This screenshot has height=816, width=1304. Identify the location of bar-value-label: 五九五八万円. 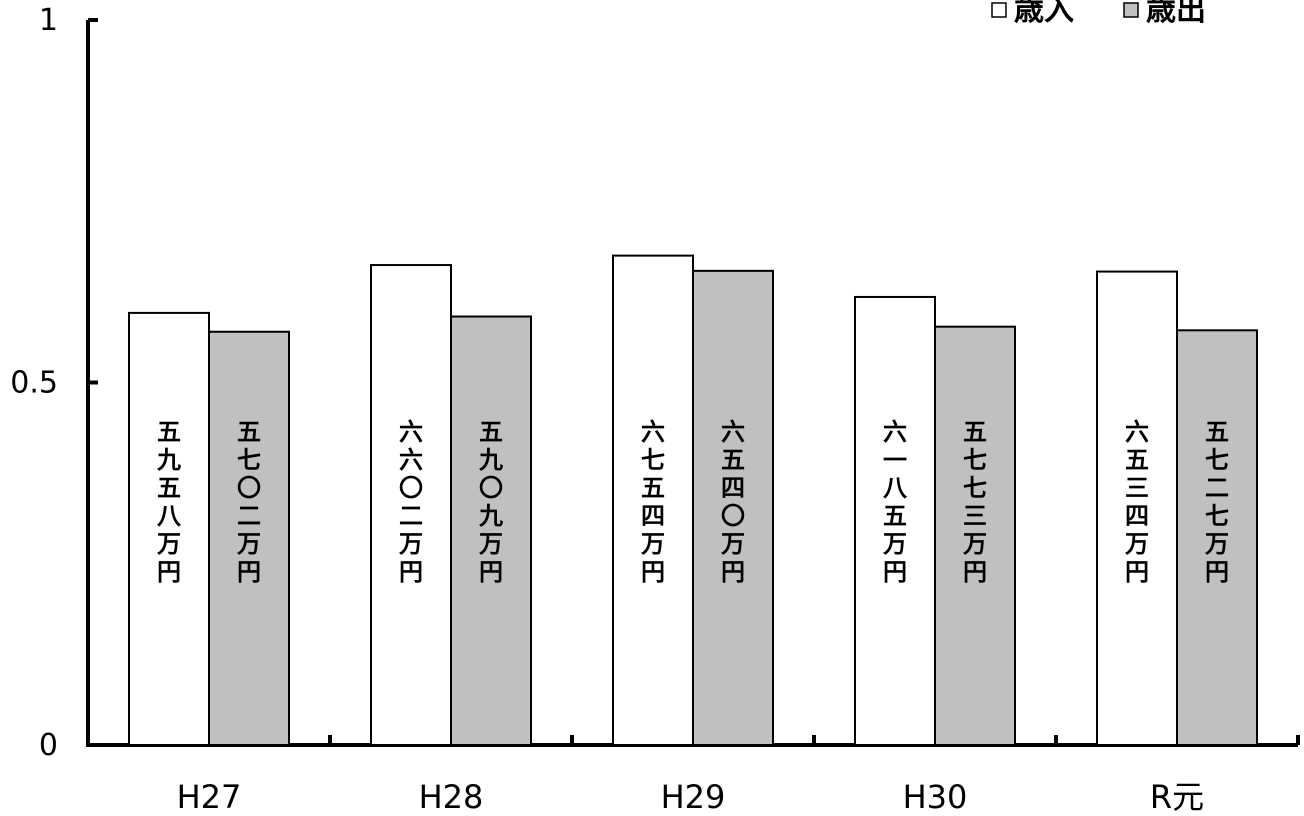
(169, 502).